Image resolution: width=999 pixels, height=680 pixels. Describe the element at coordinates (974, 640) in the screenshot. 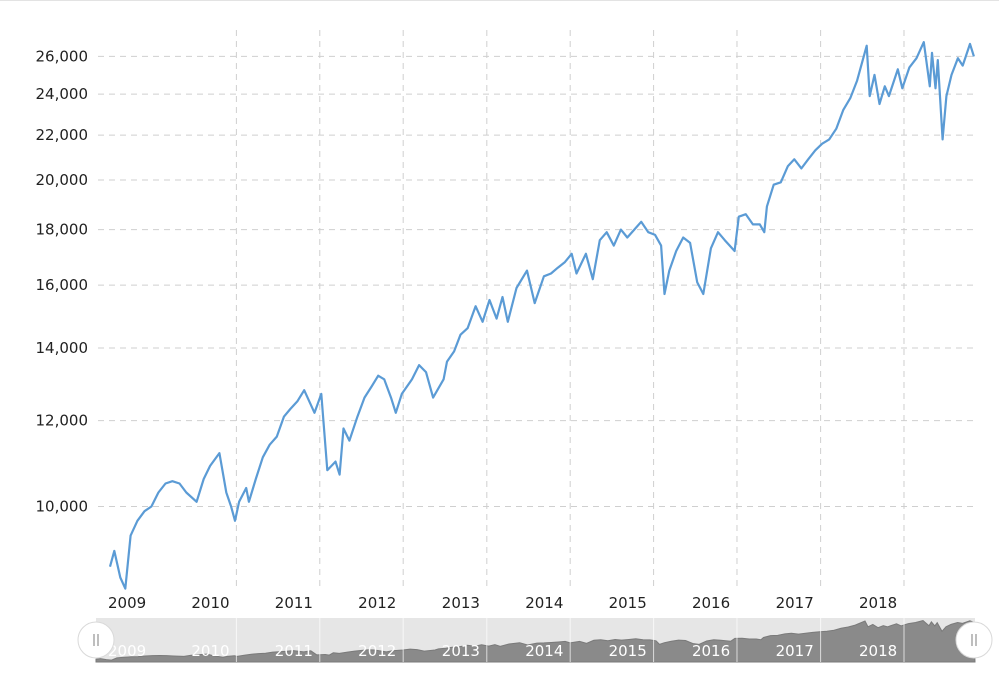

I see `navigator-handle-right` at that location.